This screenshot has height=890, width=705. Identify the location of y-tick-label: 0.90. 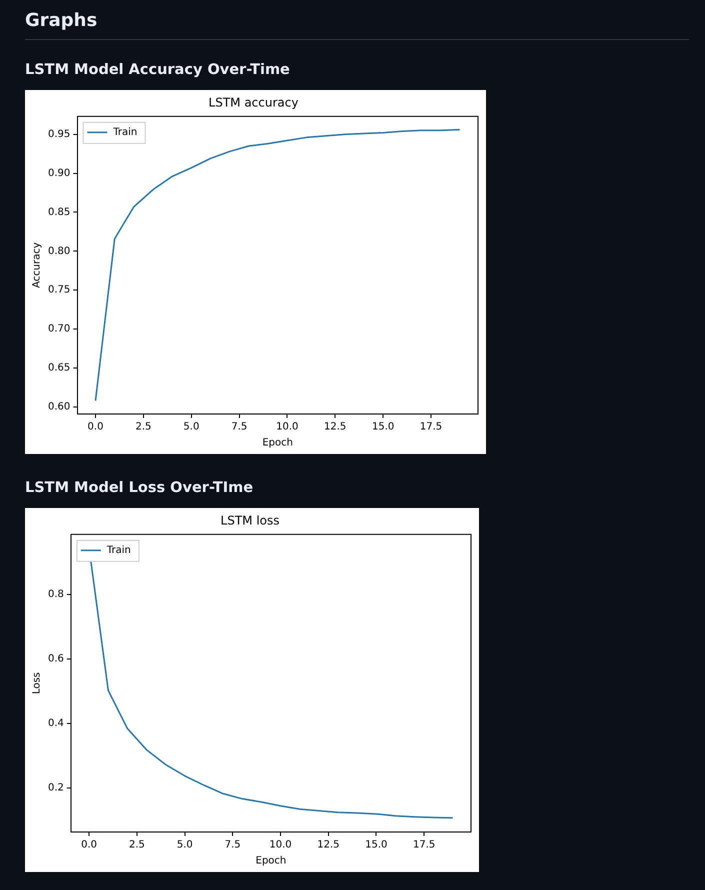
(59, 173).